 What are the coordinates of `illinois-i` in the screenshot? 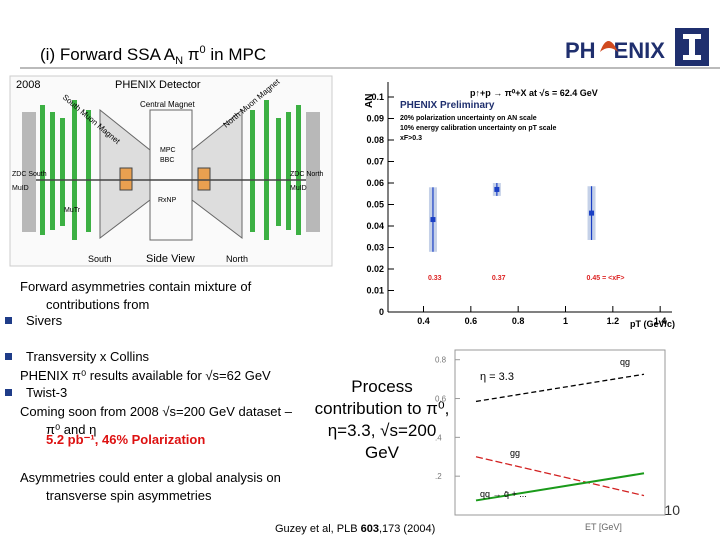 It's located at (692, 47).